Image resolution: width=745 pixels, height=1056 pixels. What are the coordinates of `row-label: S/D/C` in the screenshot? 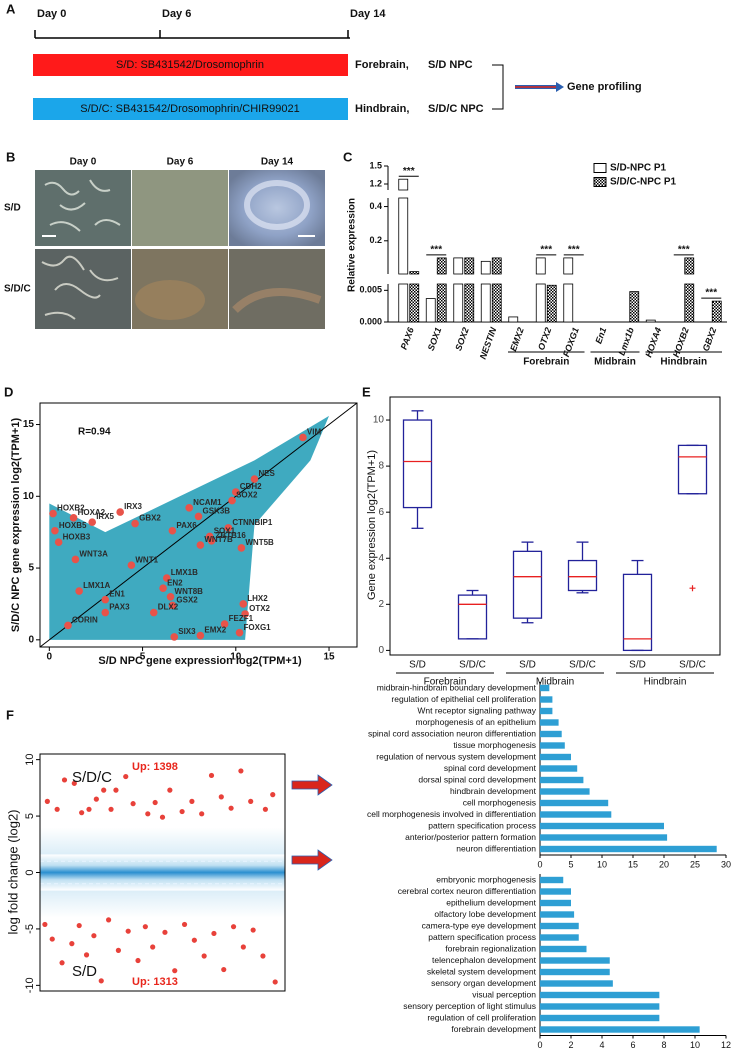 It's located at (17, 289).